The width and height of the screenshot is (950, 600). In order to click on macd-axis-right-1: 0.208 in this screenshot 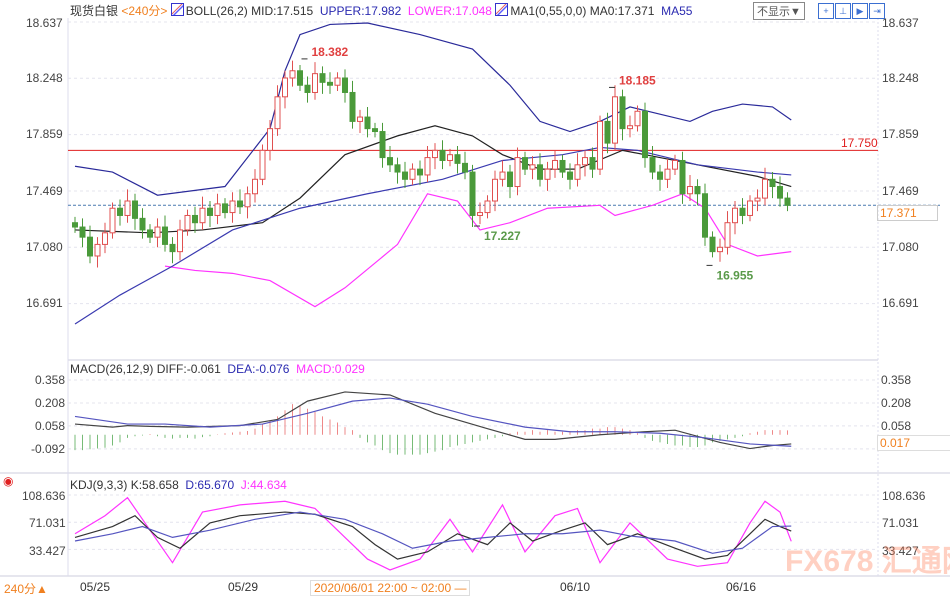, I will do `click(896, 403)`.